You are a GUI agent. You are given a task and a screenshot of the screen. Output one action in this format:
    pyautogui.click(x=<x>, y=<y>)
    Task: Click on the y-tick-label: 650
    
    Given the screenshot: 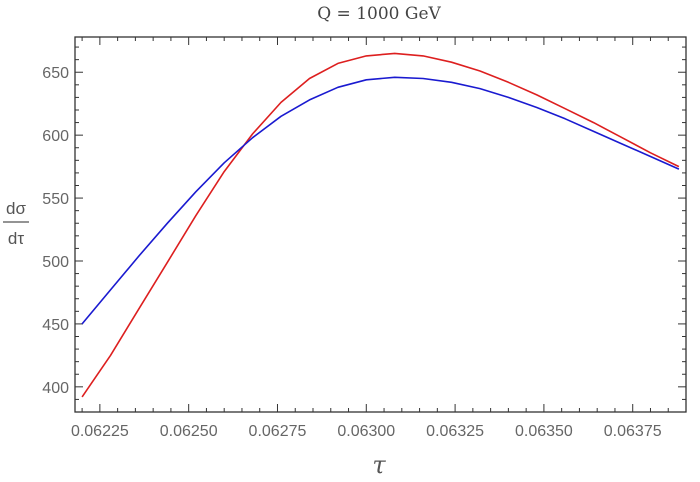 What is the action you would take?
    pyautogui.click(x=55, y=73)
    